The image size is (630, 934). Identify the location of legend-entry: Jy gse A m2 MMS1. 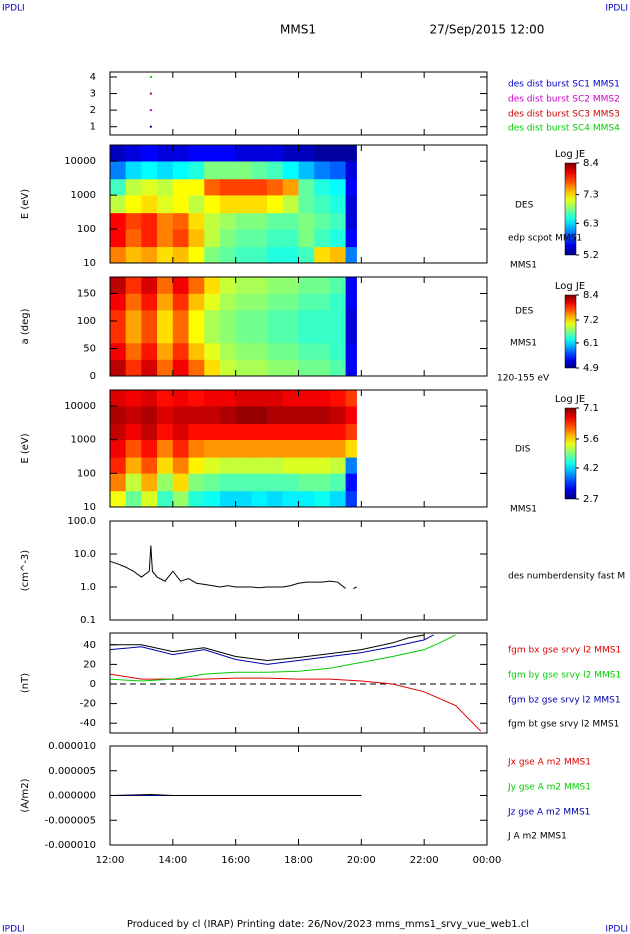
(549, 788).